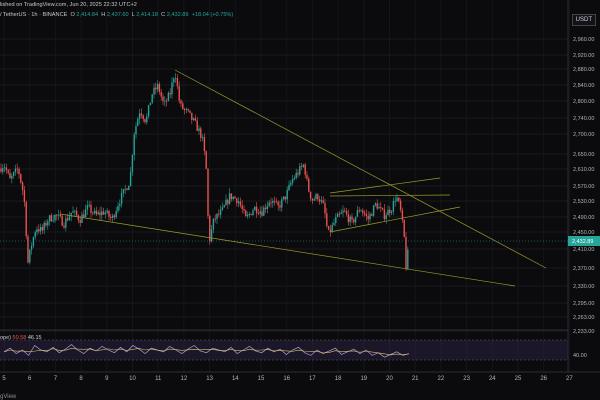  What do you see at coordinates (6, 338) in the screenshot?
I see `rsi-name: ope)` at bounding box center [6, 338].